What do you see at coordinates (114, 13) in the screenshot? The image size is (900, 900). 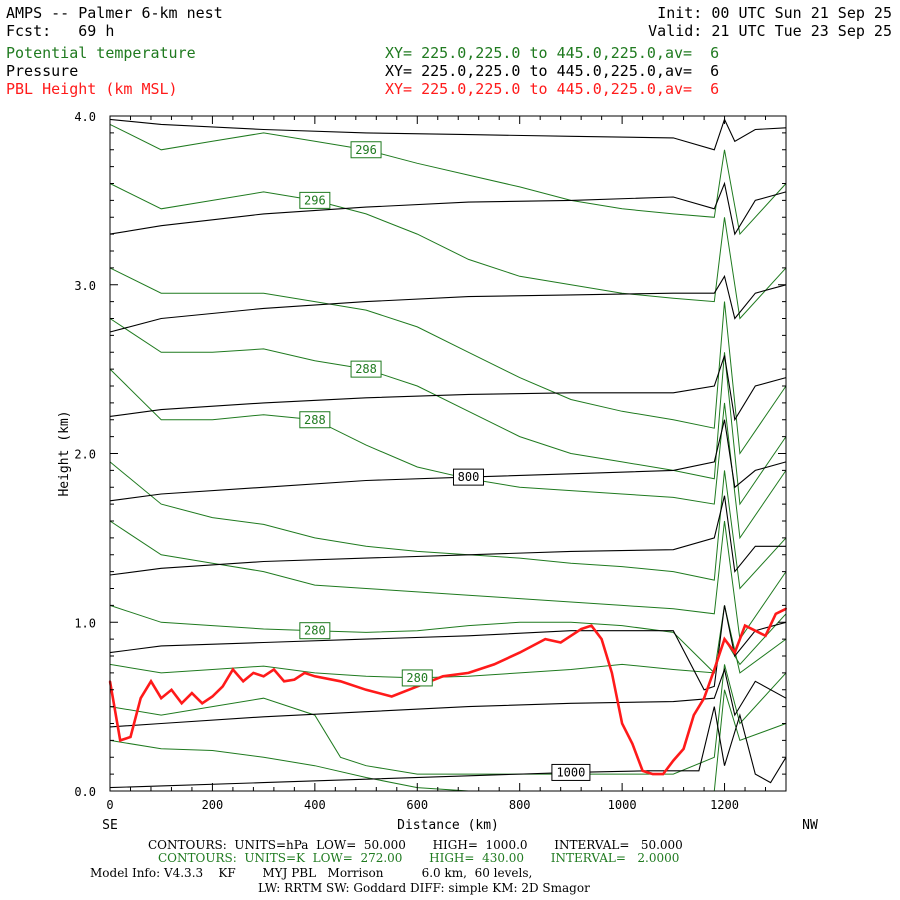 I see `chart-title: AMPS -- Palmer 6-km nest` at bounding box center [114, 13].